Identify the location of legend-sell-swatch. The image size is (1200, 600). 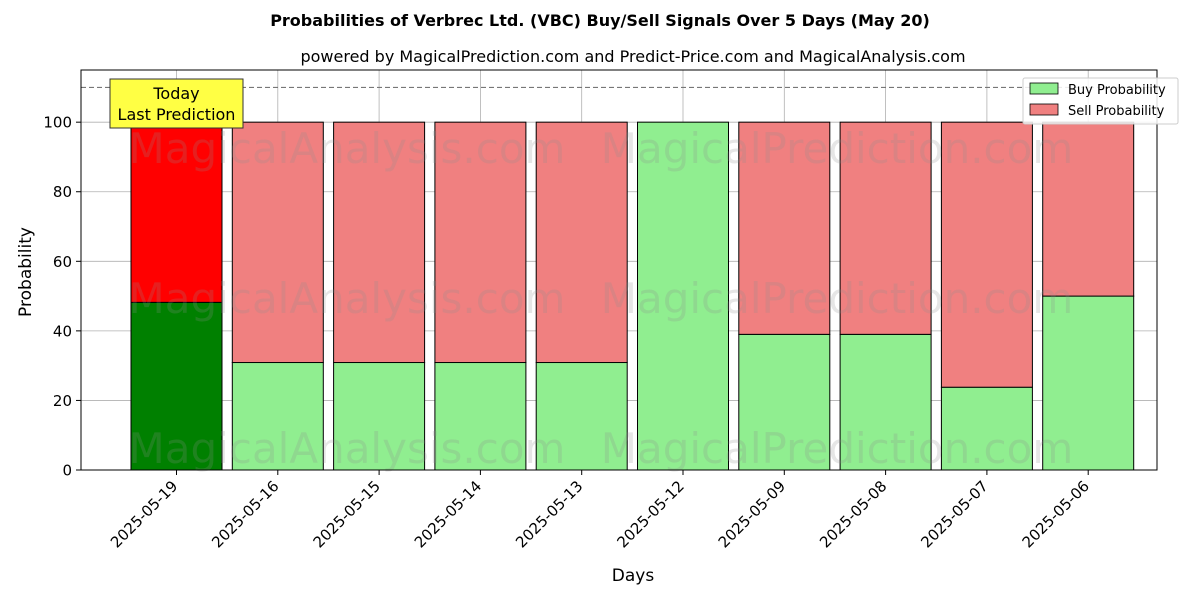
(1044, 109).